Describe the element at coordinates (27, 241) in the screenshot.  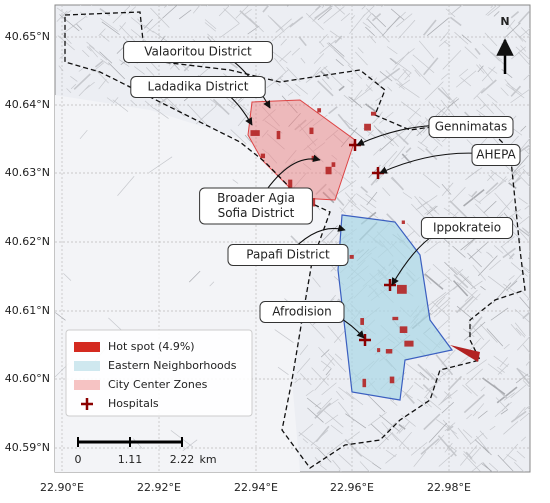
I see `y-tick-label: 40.62°N` at that location.